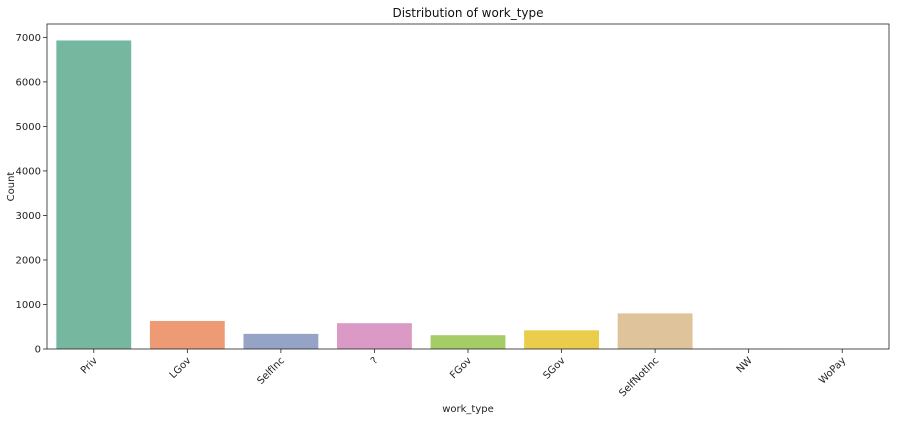  What do you see at coordinates (639, 377) in the screenshot?
I see `x-tick-label-6: SelfNotInc` at bounding box center [639, 377].